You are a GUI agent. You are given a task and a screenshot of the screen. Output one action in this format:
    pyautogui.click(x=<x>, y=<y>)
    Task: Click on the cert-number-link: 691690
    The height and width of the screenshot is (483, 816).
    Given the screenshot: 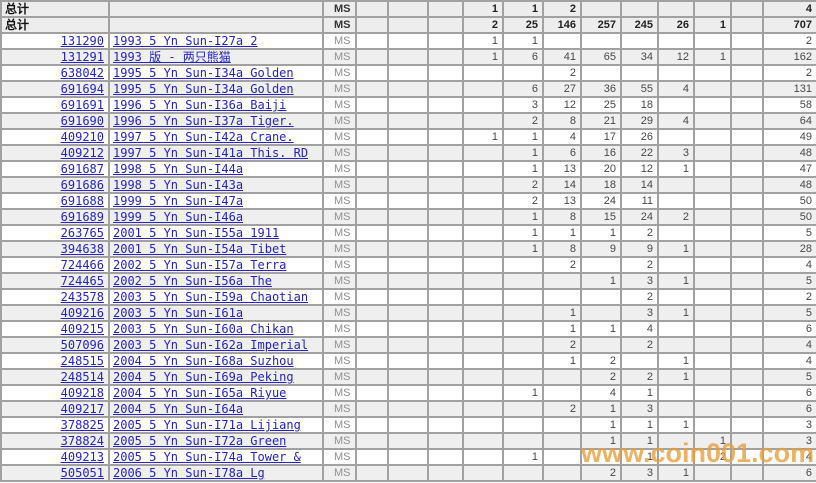 What is the action you would take?
    pyautogui.click(x=82, y=121)
    